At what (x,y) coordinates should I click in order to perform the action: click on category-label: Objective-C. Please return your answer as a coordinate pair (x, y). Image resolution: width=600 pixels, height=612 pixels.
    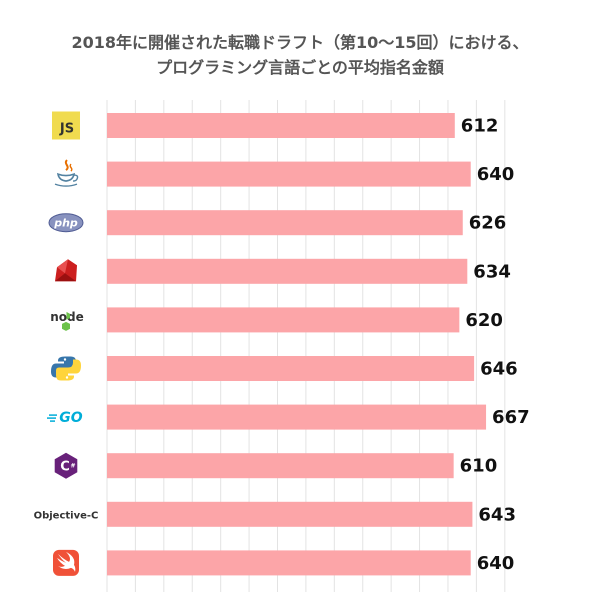
    Looking at the image, I should click on (66, 515).